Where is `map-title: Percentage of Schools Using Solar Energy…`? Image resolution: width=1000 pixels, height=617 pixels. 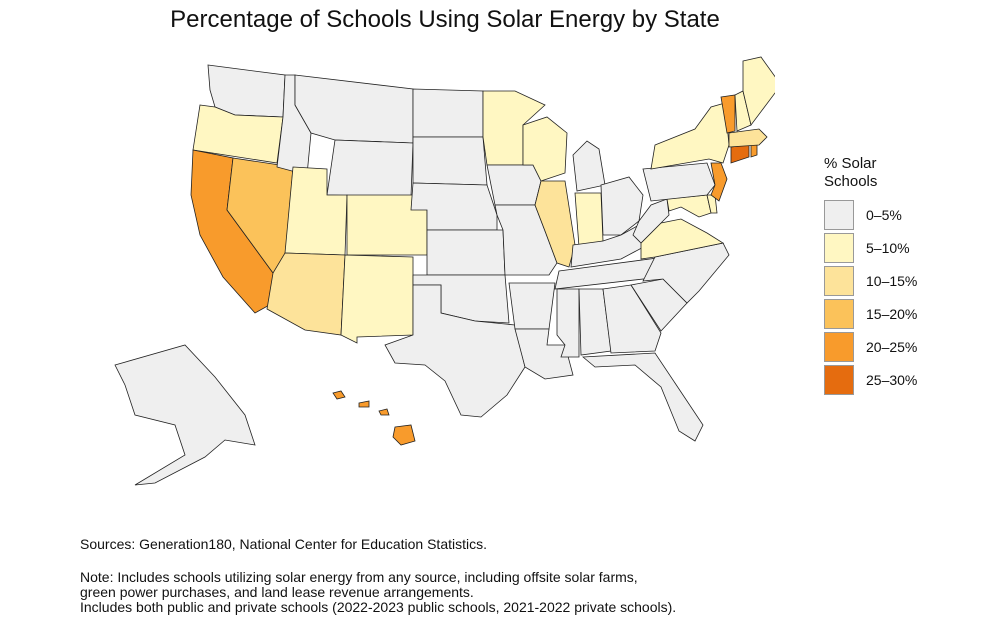 map-title: Percentage of Schools Using Solar Energy… is located at coordinates (445, 19).